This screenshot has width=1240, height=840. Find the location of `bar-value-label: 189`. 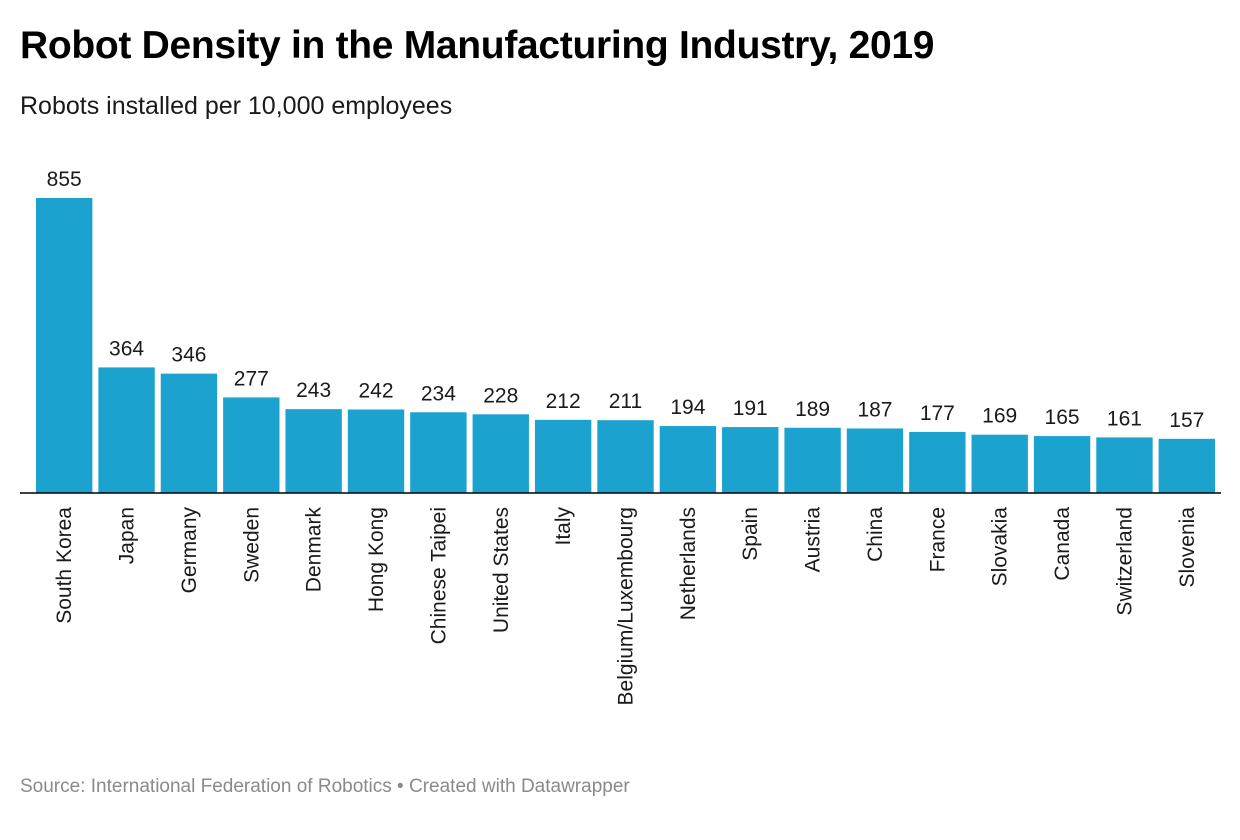

bar-value-label: 189 is located at coordinates (812, 409).